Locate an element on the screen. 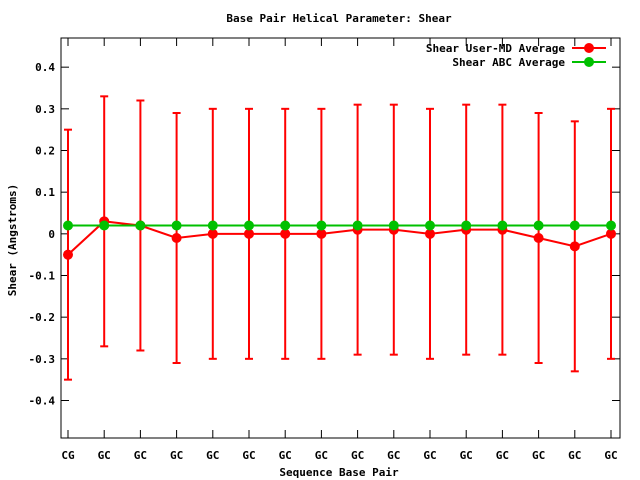 This screenshot has height=480, width=640. y-tick-label: -0.1 is located at coordinates (42, 276).